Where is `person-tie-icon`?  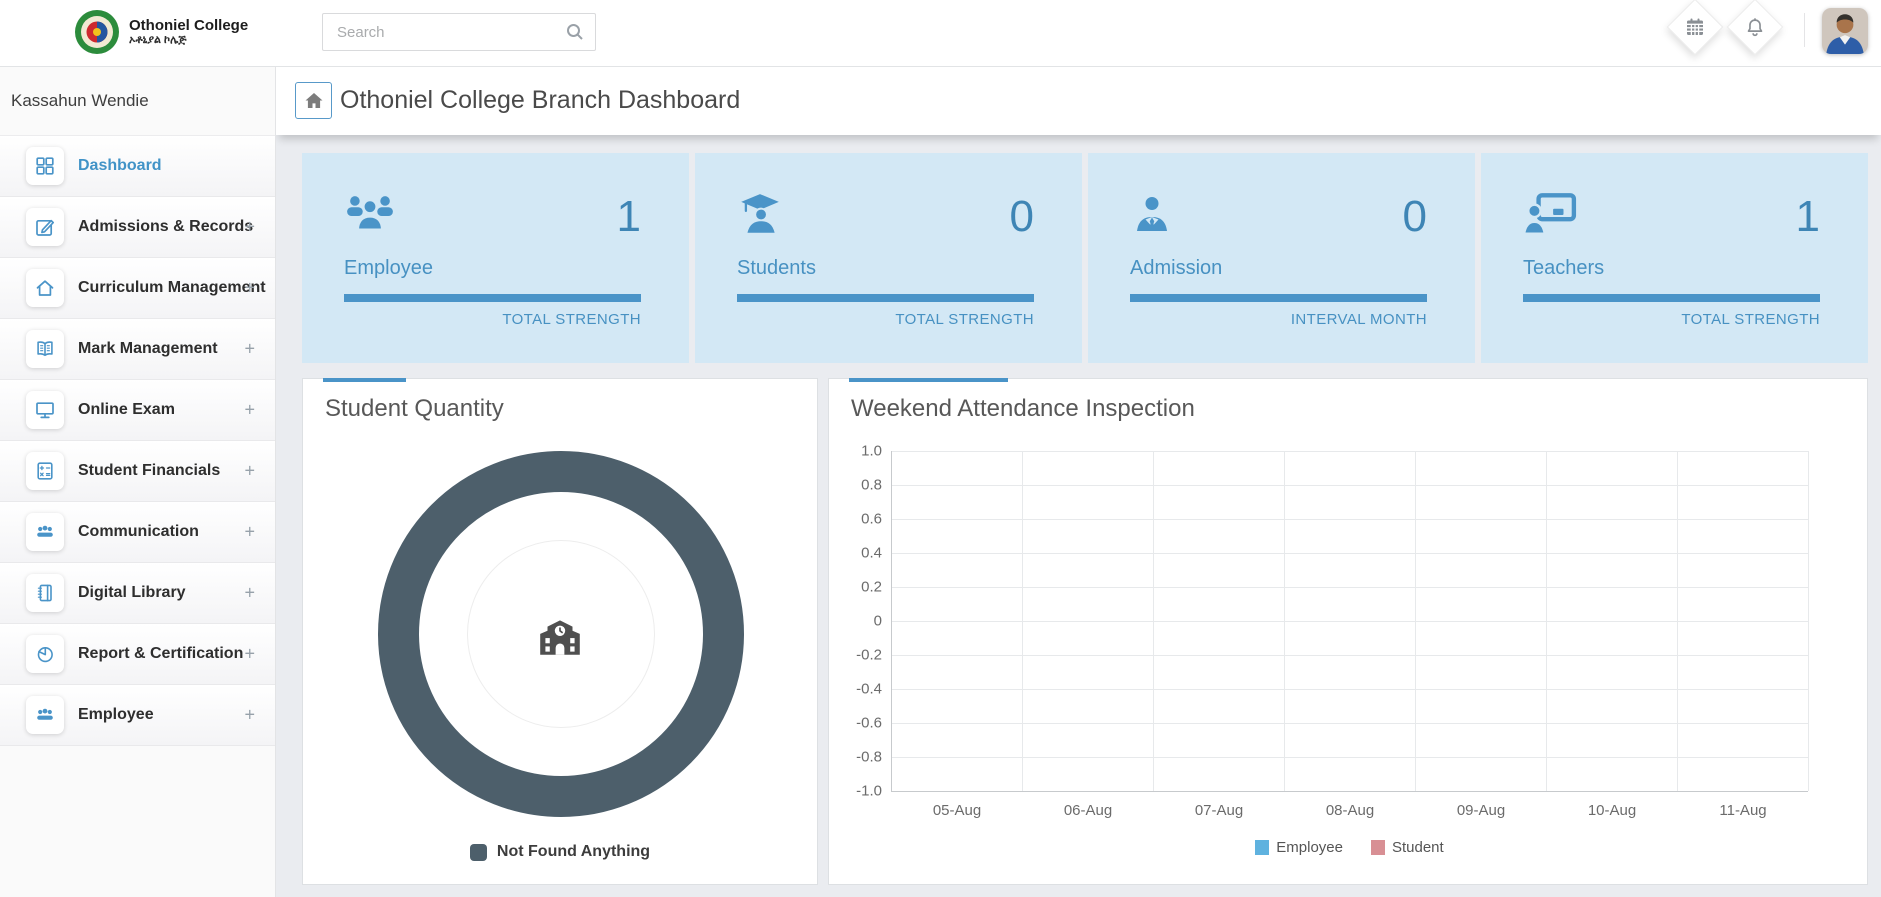
person-tie-icon is located at coordinates (1152, 217).